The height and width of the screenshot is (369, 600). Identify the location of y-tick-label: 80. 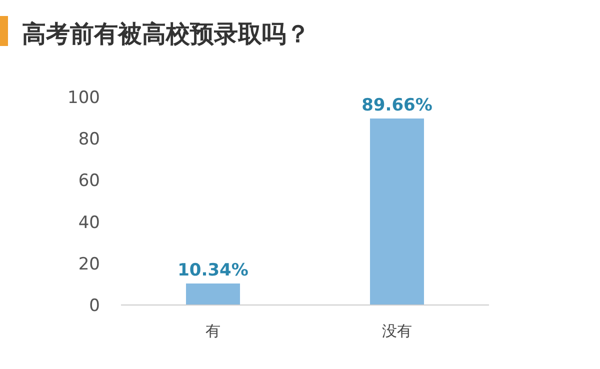
(89, 140).